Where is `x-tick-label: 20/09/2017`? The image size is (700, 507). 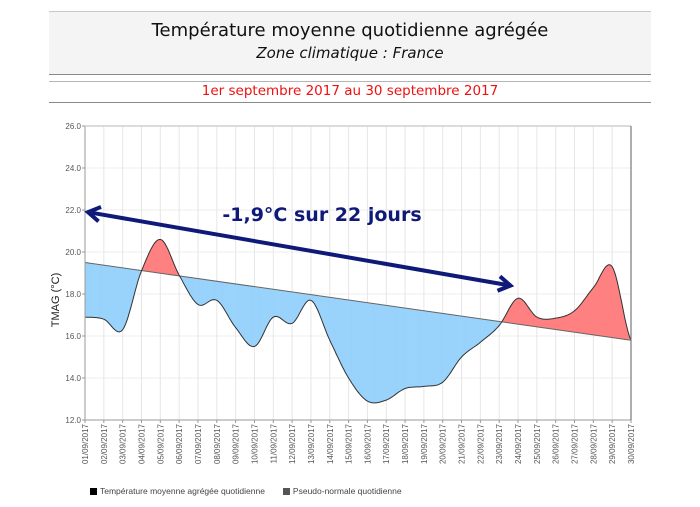
x-tick-label: 20/09/2017 is located at coordinates (443, 443).